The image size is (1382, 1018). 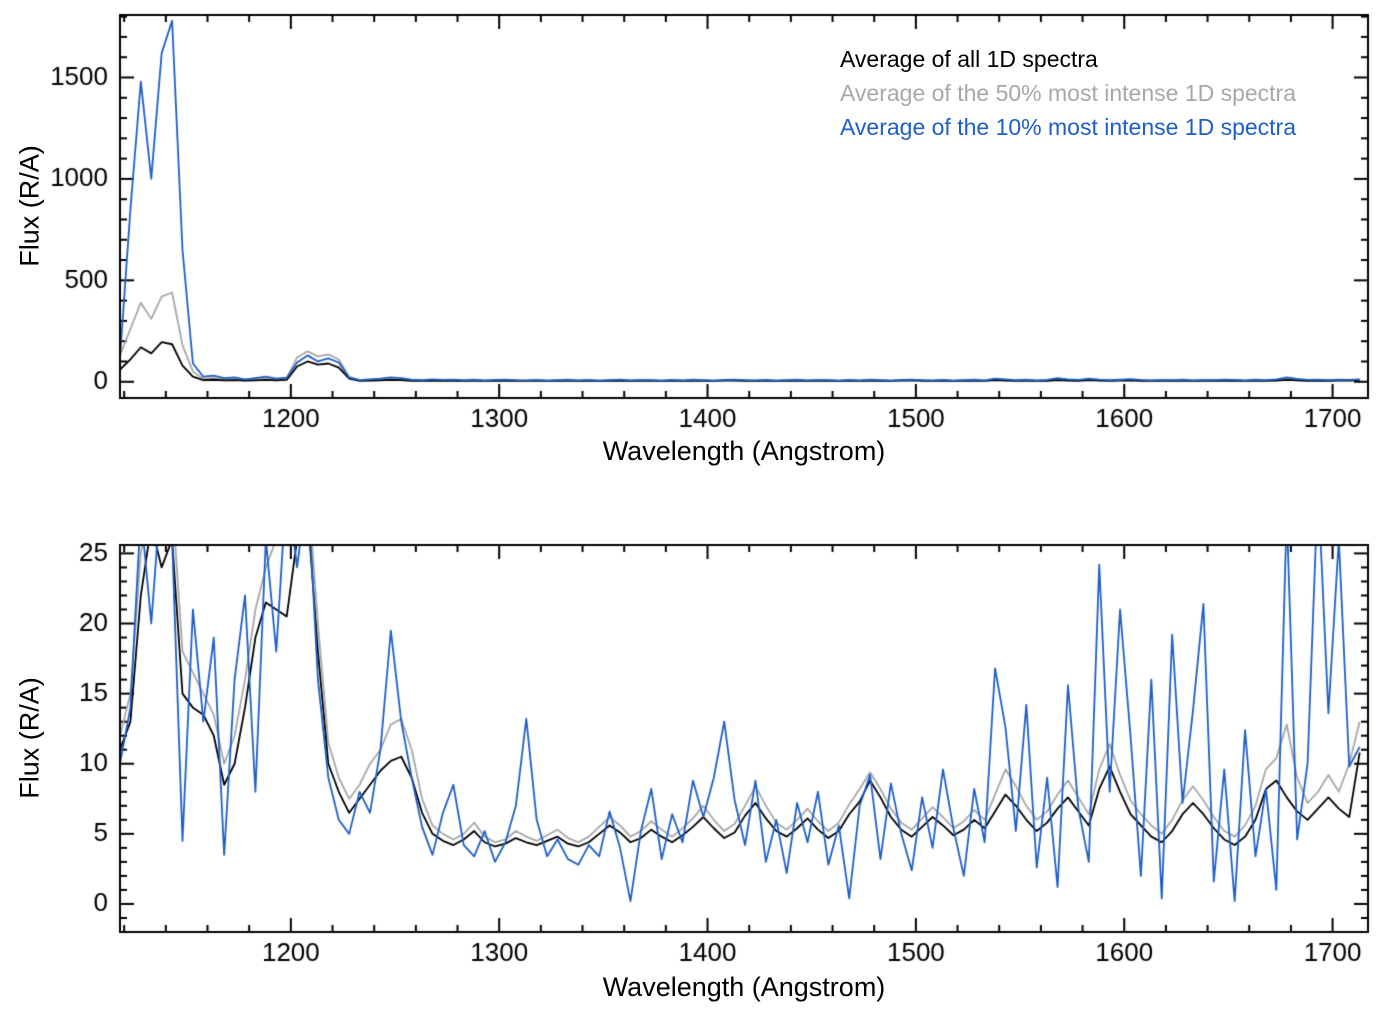 I want to click on legend-item-average-all: Average of all 1D spectra, so click(x=969, y=59).